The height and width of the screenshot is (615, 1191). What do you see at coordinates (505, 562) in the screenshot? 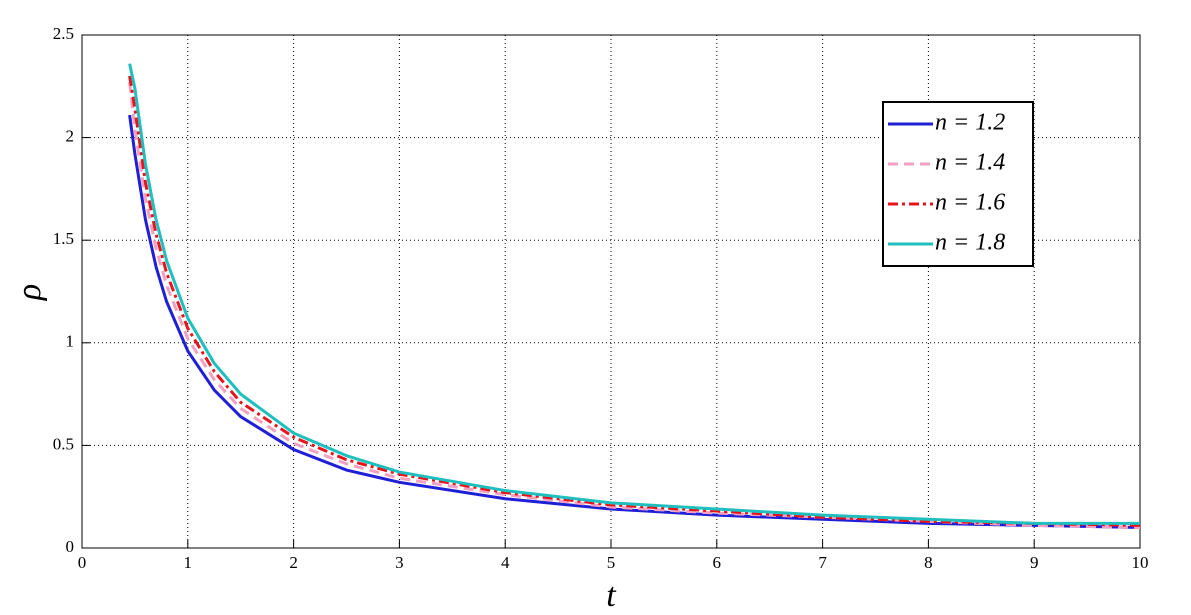
I see `x-tick-label: 4` at bounding box center [505, 562].